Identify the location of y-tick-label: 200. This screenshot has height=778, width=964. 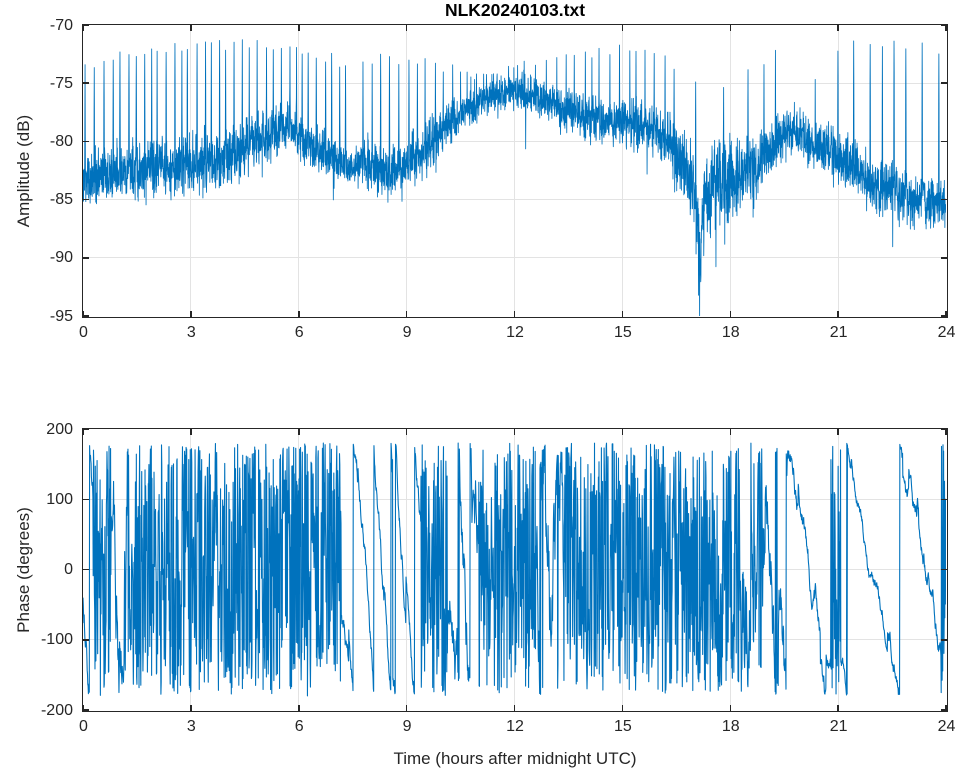
(59, 429).